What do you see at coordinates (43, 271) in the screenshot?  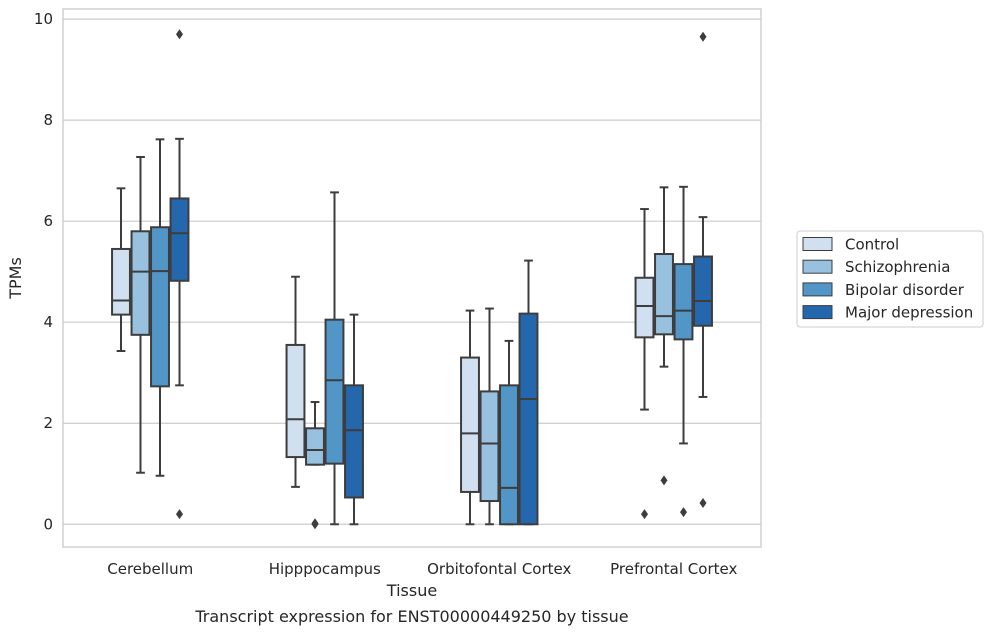 I see `y-tick-labels: 0 2 4 6 8 10` at bounding box center [43, 271].